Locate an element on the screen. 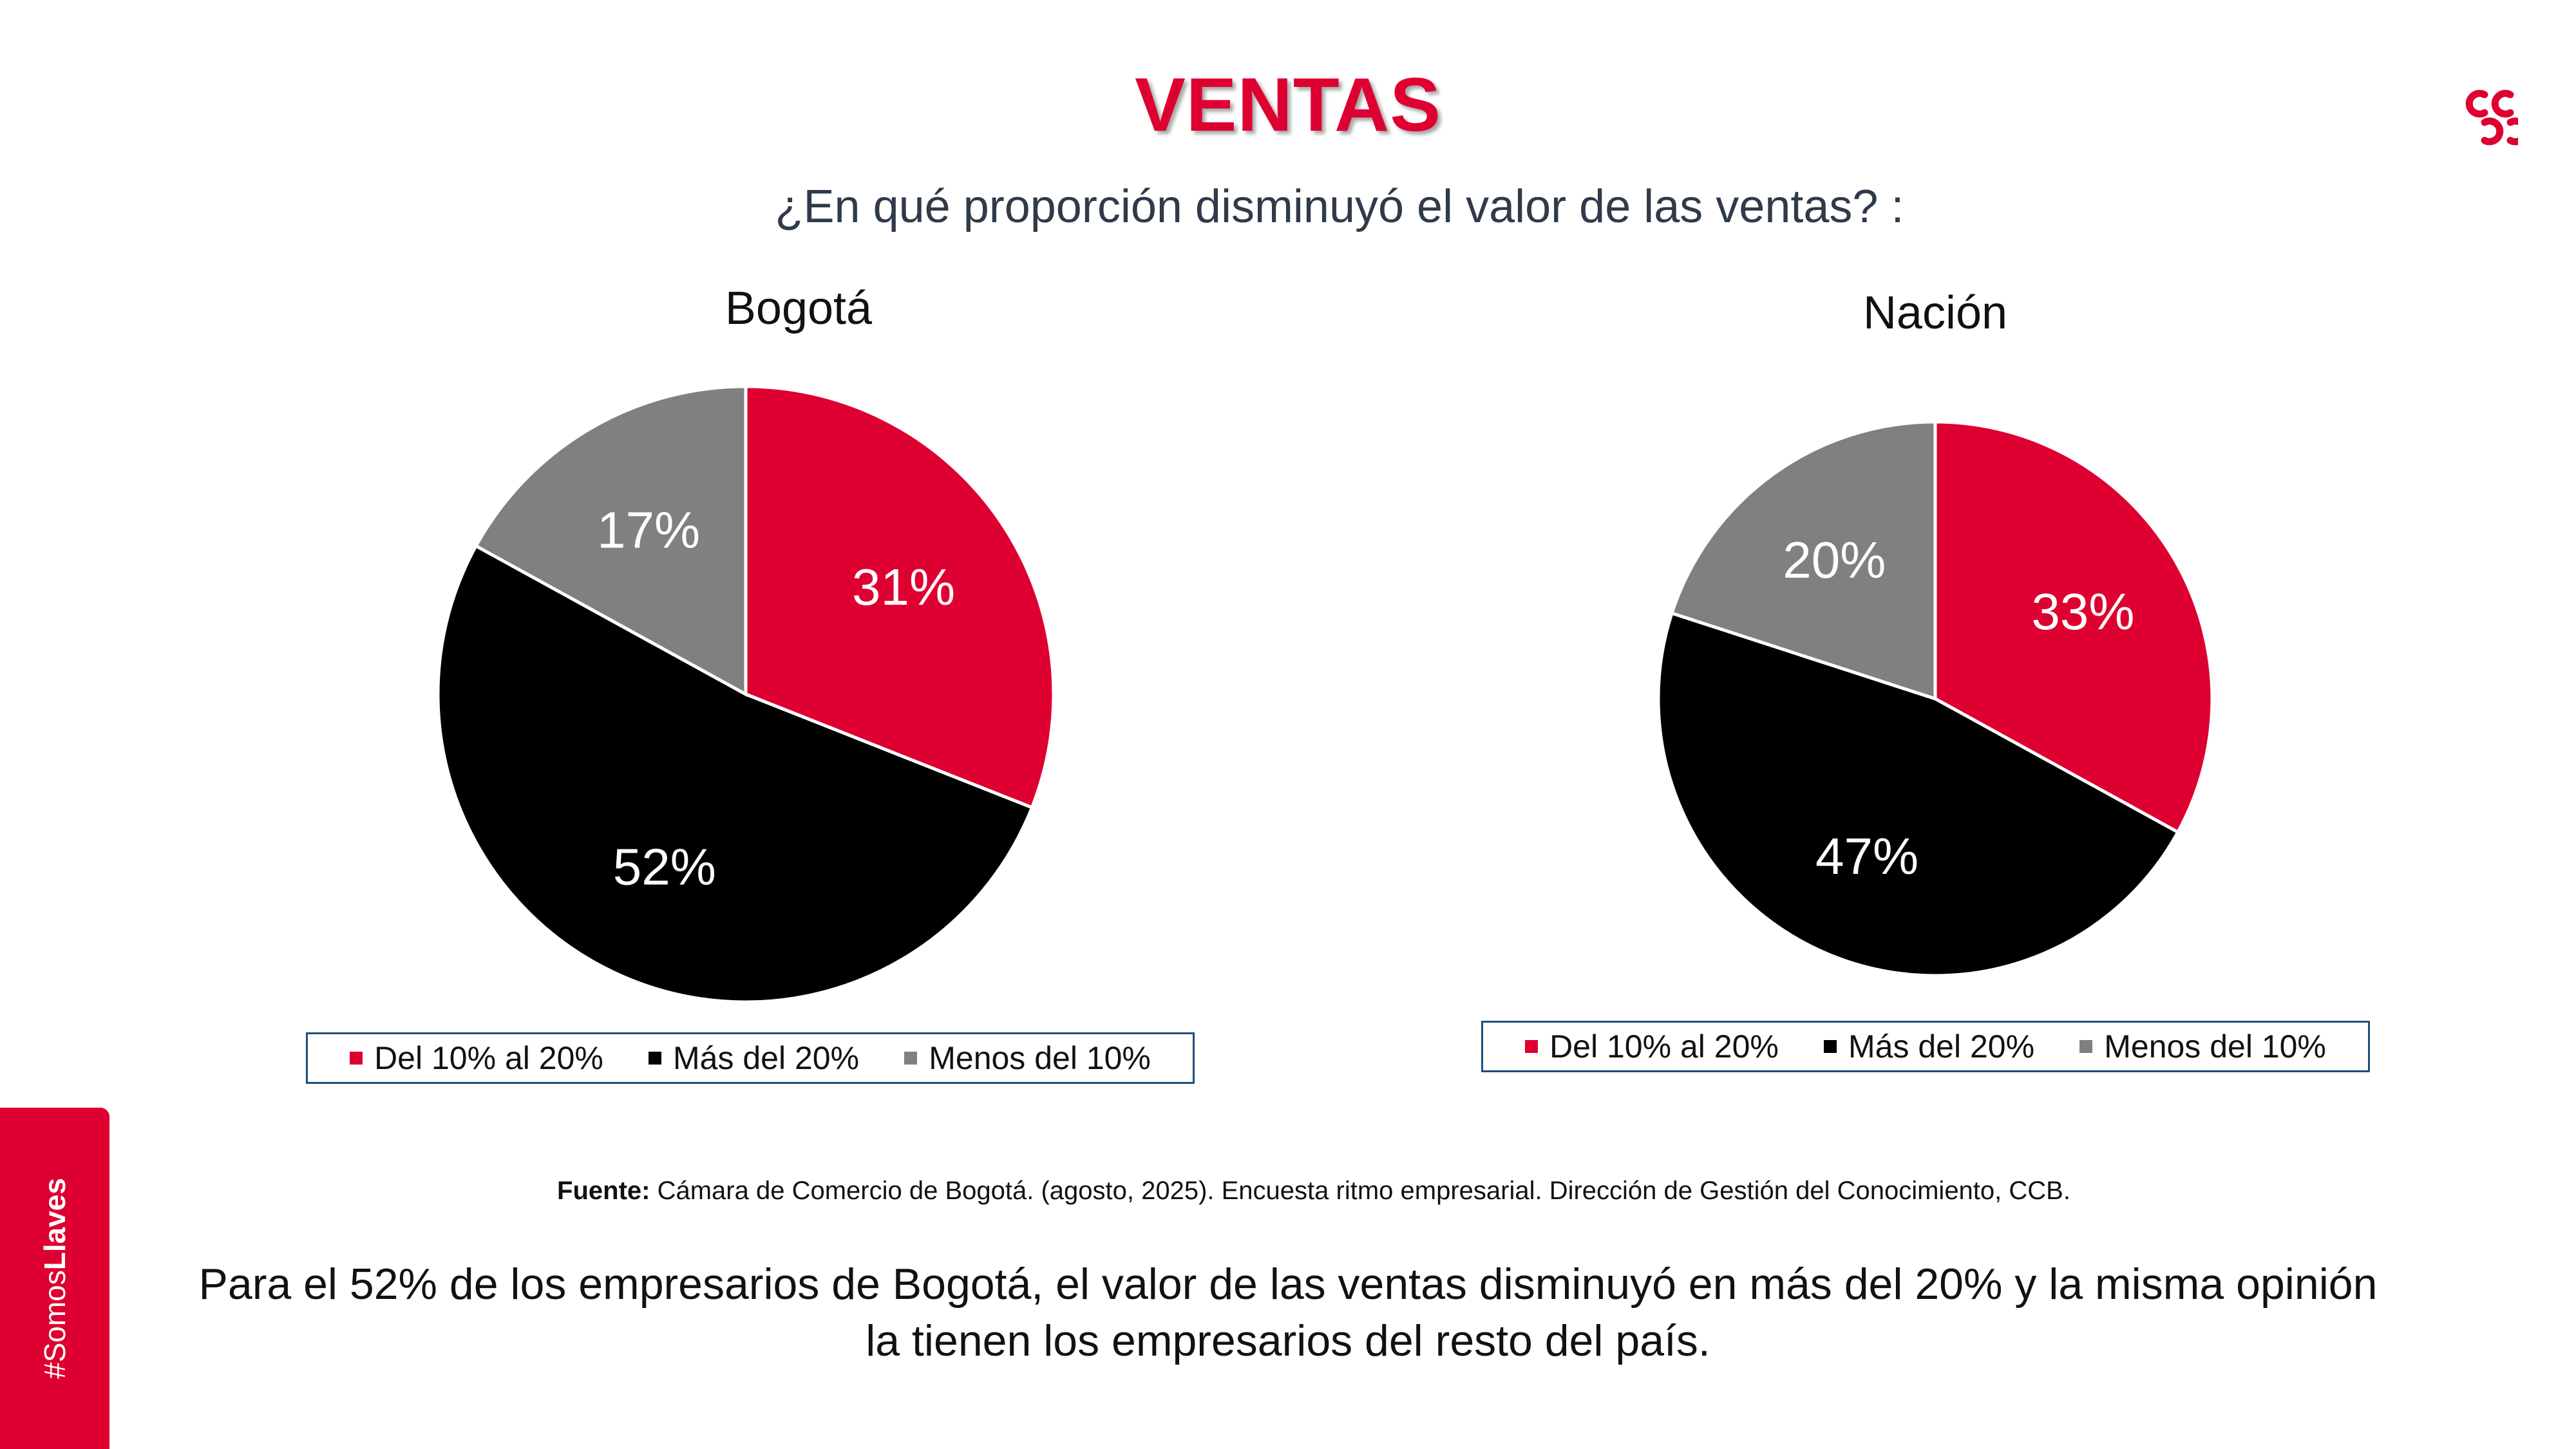 This screenshot has height=1449, width=2576. pie-data-label: 20% is located at coordinates (1834, 560).